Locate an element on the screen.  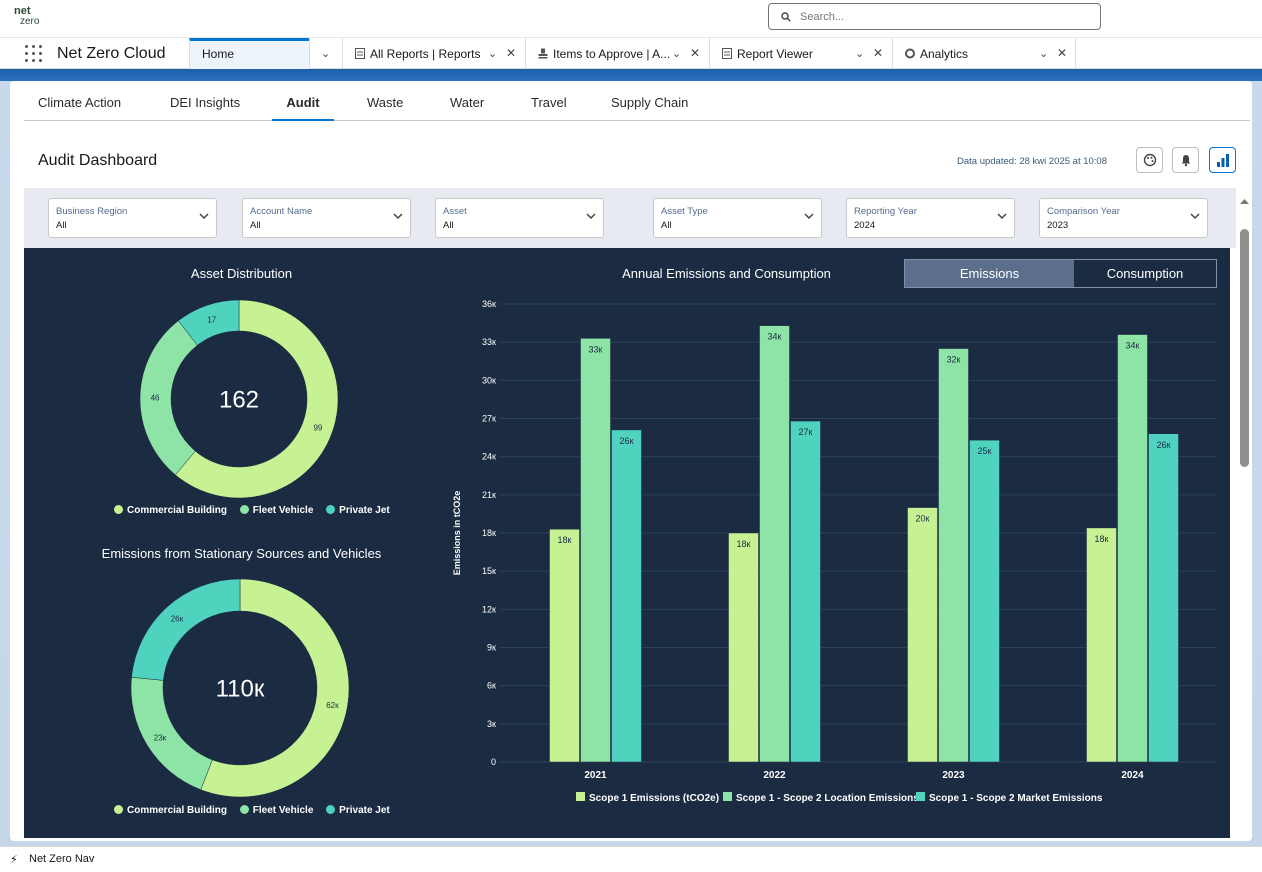
filter-asset-type: Asset Type All is located at coordinates (737, 218).